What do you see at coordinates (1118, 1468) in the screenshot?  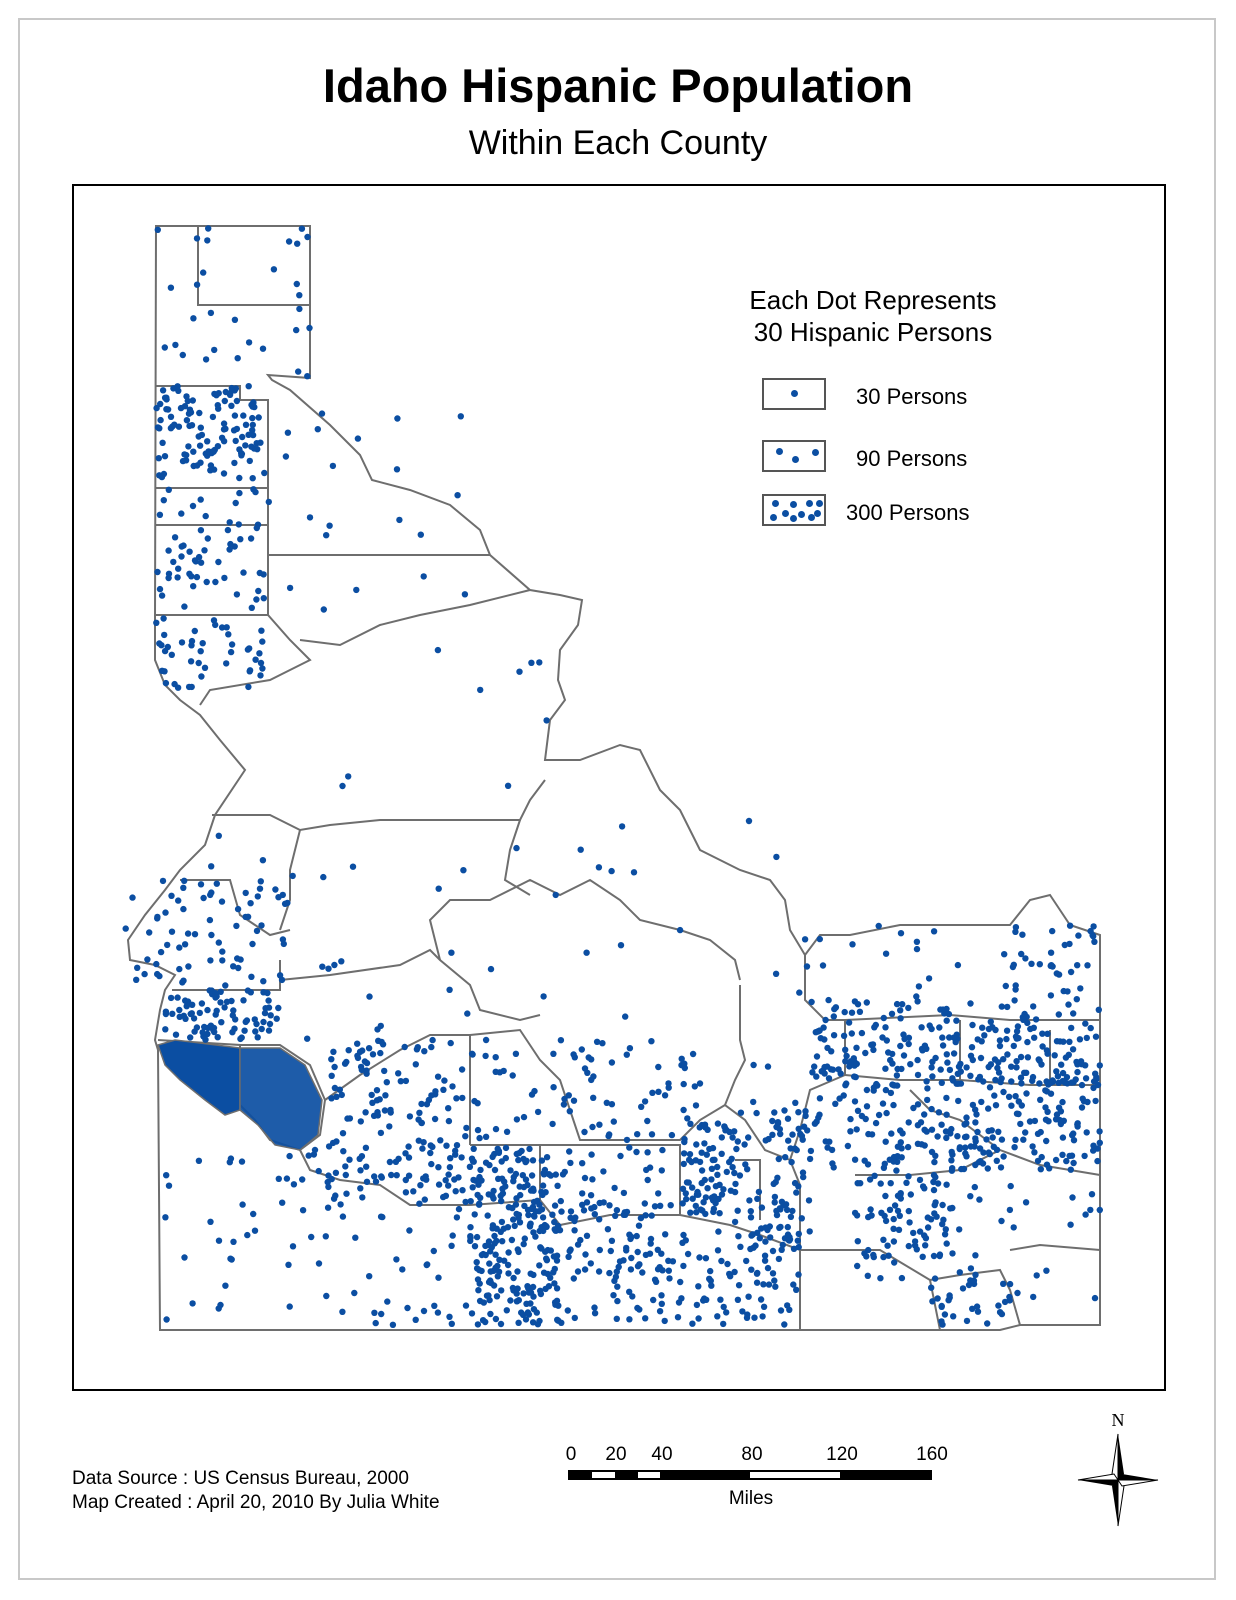 I see `north-arrow-icon: N` at bounding box center [1118, 1468].